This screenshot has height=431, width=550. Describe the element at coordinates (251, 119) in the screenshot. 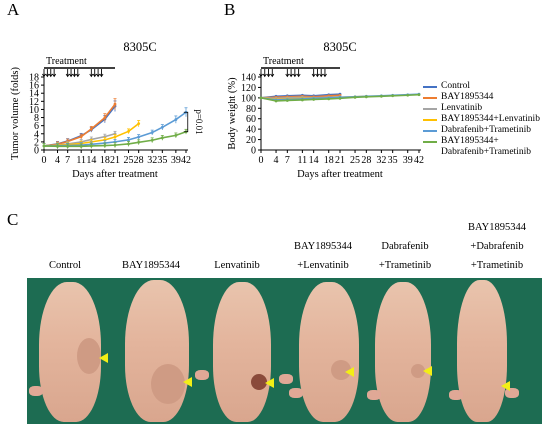

I see `y-tick-label: 60` at that location.